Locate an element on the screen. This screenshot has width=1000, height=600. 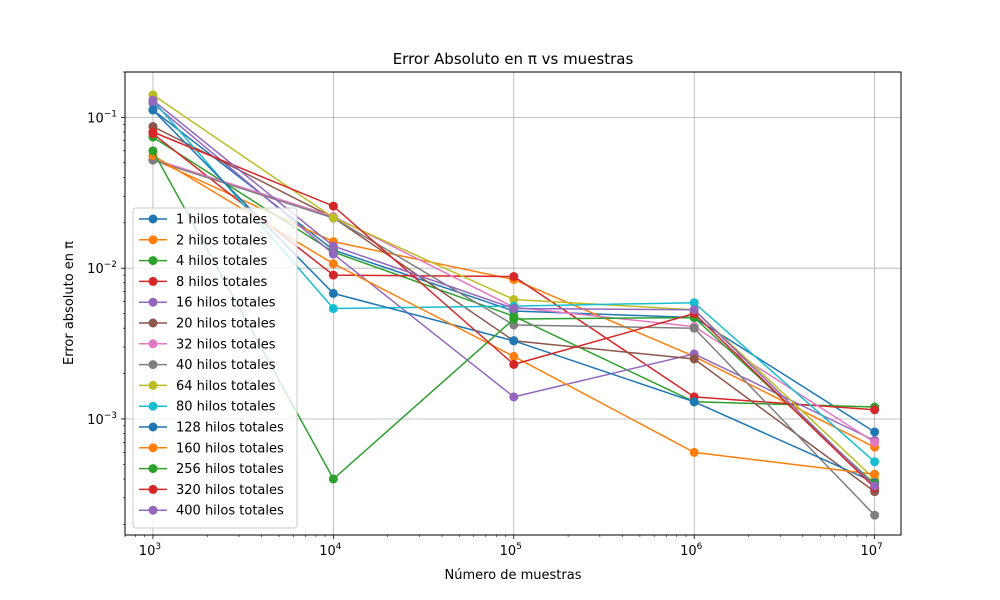
legend-label: 8 hilos totales is located at coordinates (221, 282).